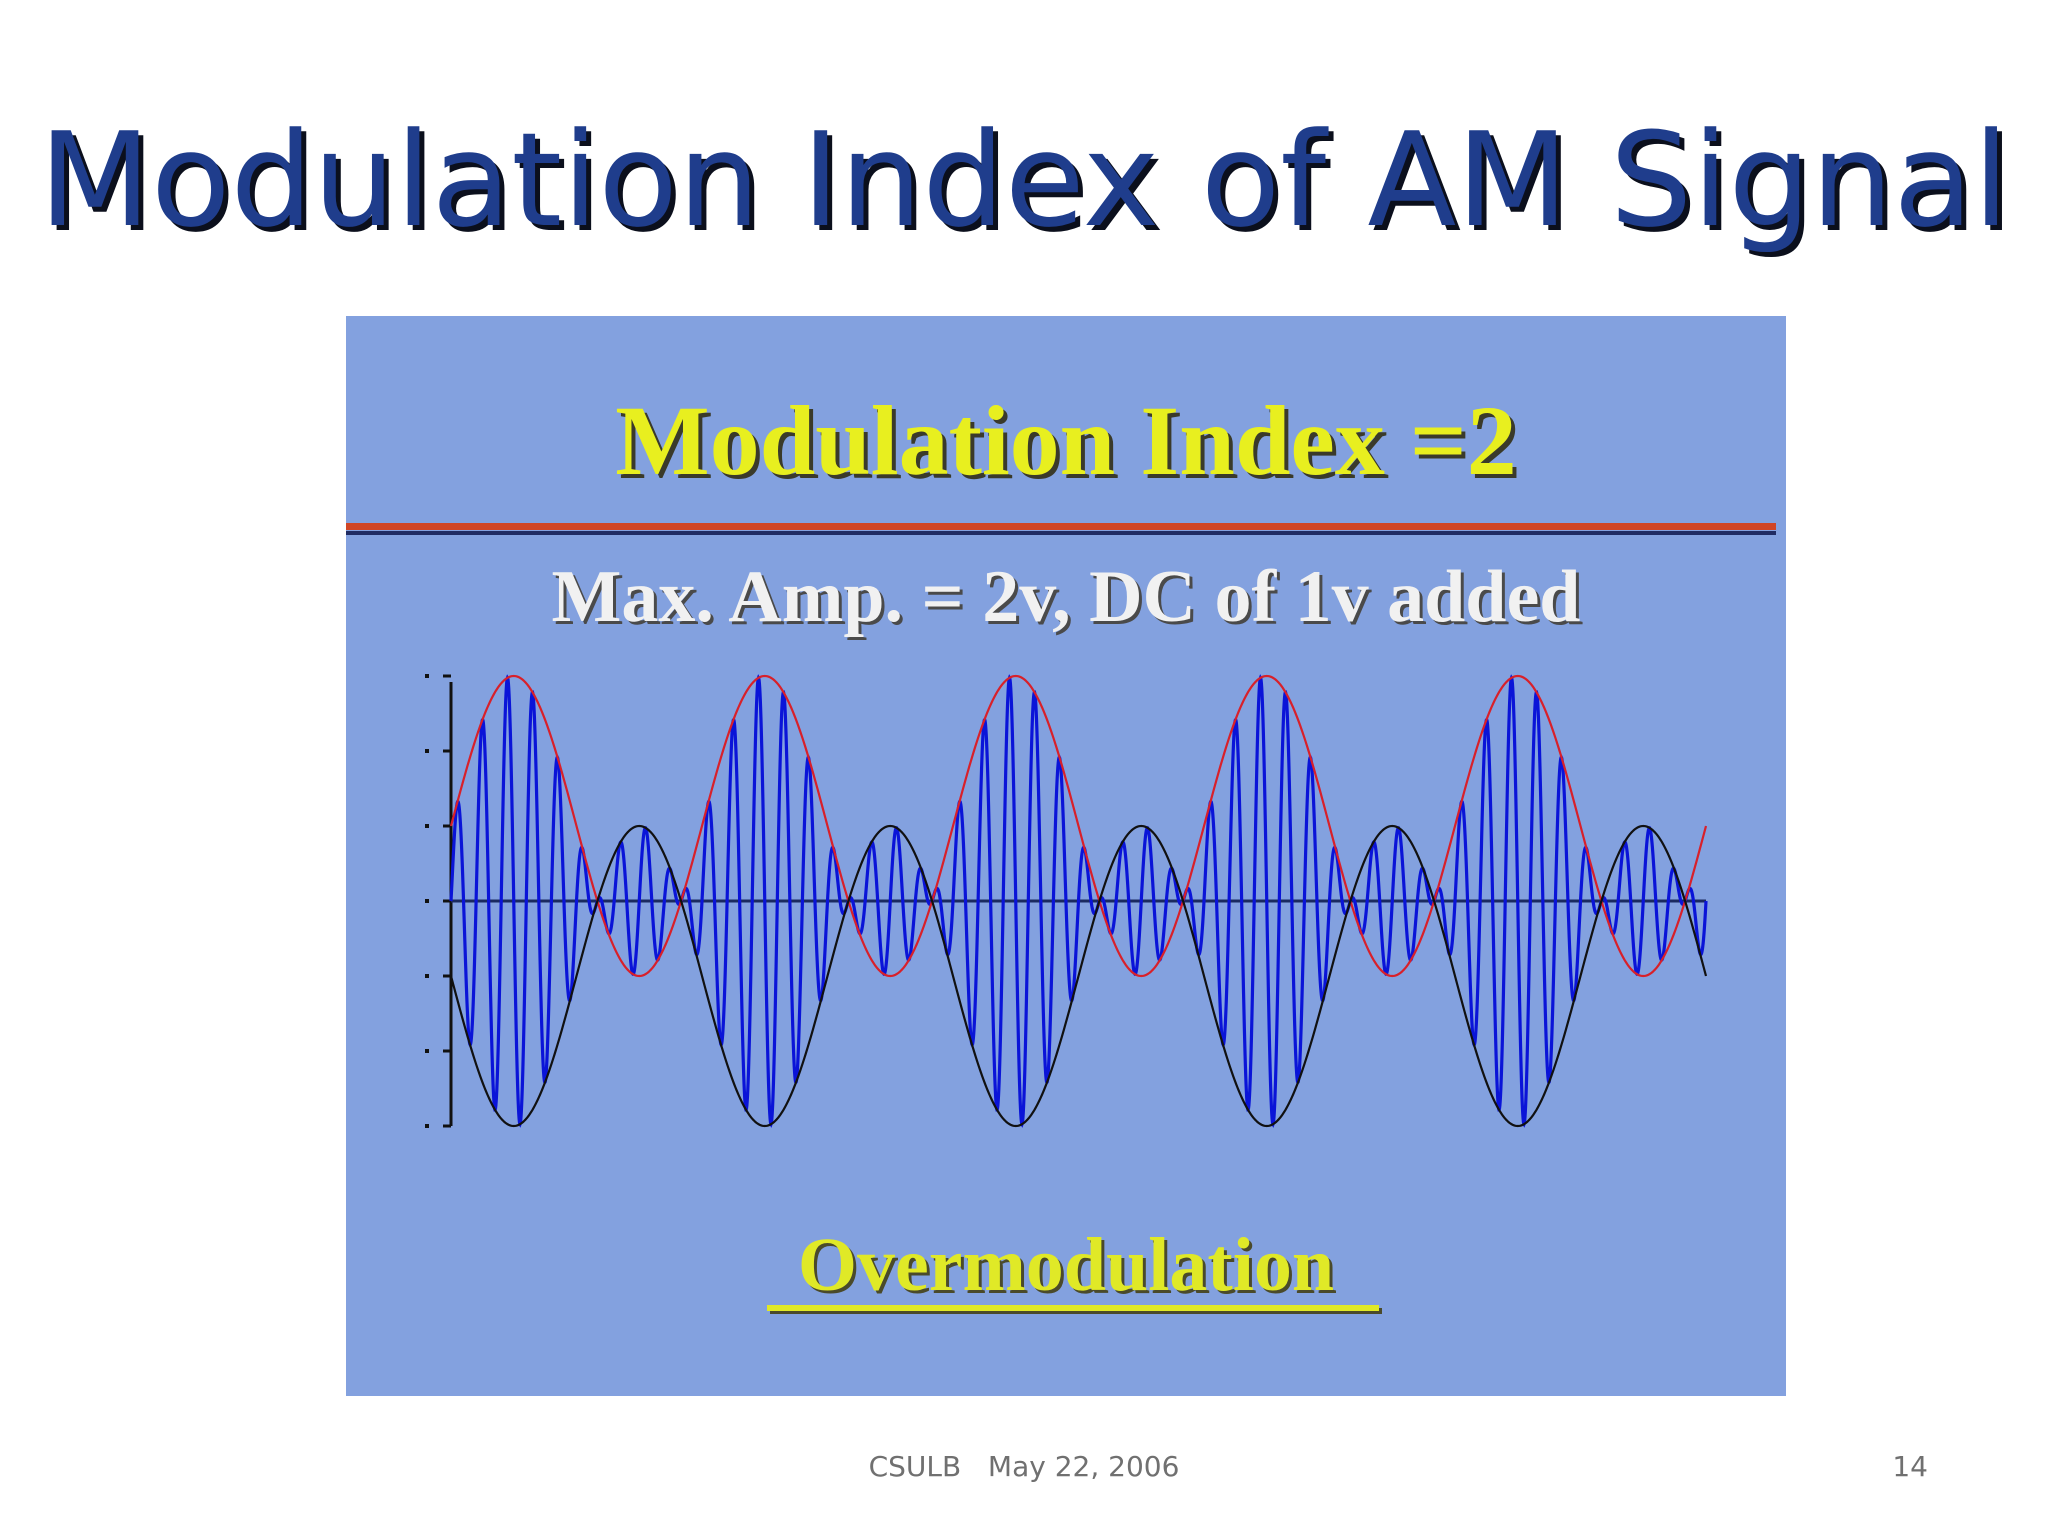  I want to click on figure-subtitle: Max. Amp. = 2v, DC of 1v added, so click(1066, 597).